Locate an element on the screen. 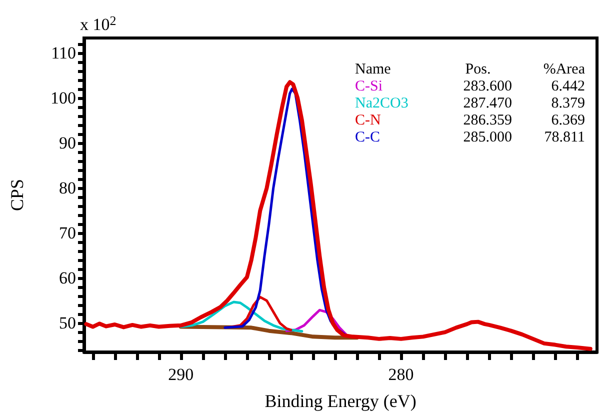 The image size is (599, 418). text: C-N is located at coordinates (368, 120).